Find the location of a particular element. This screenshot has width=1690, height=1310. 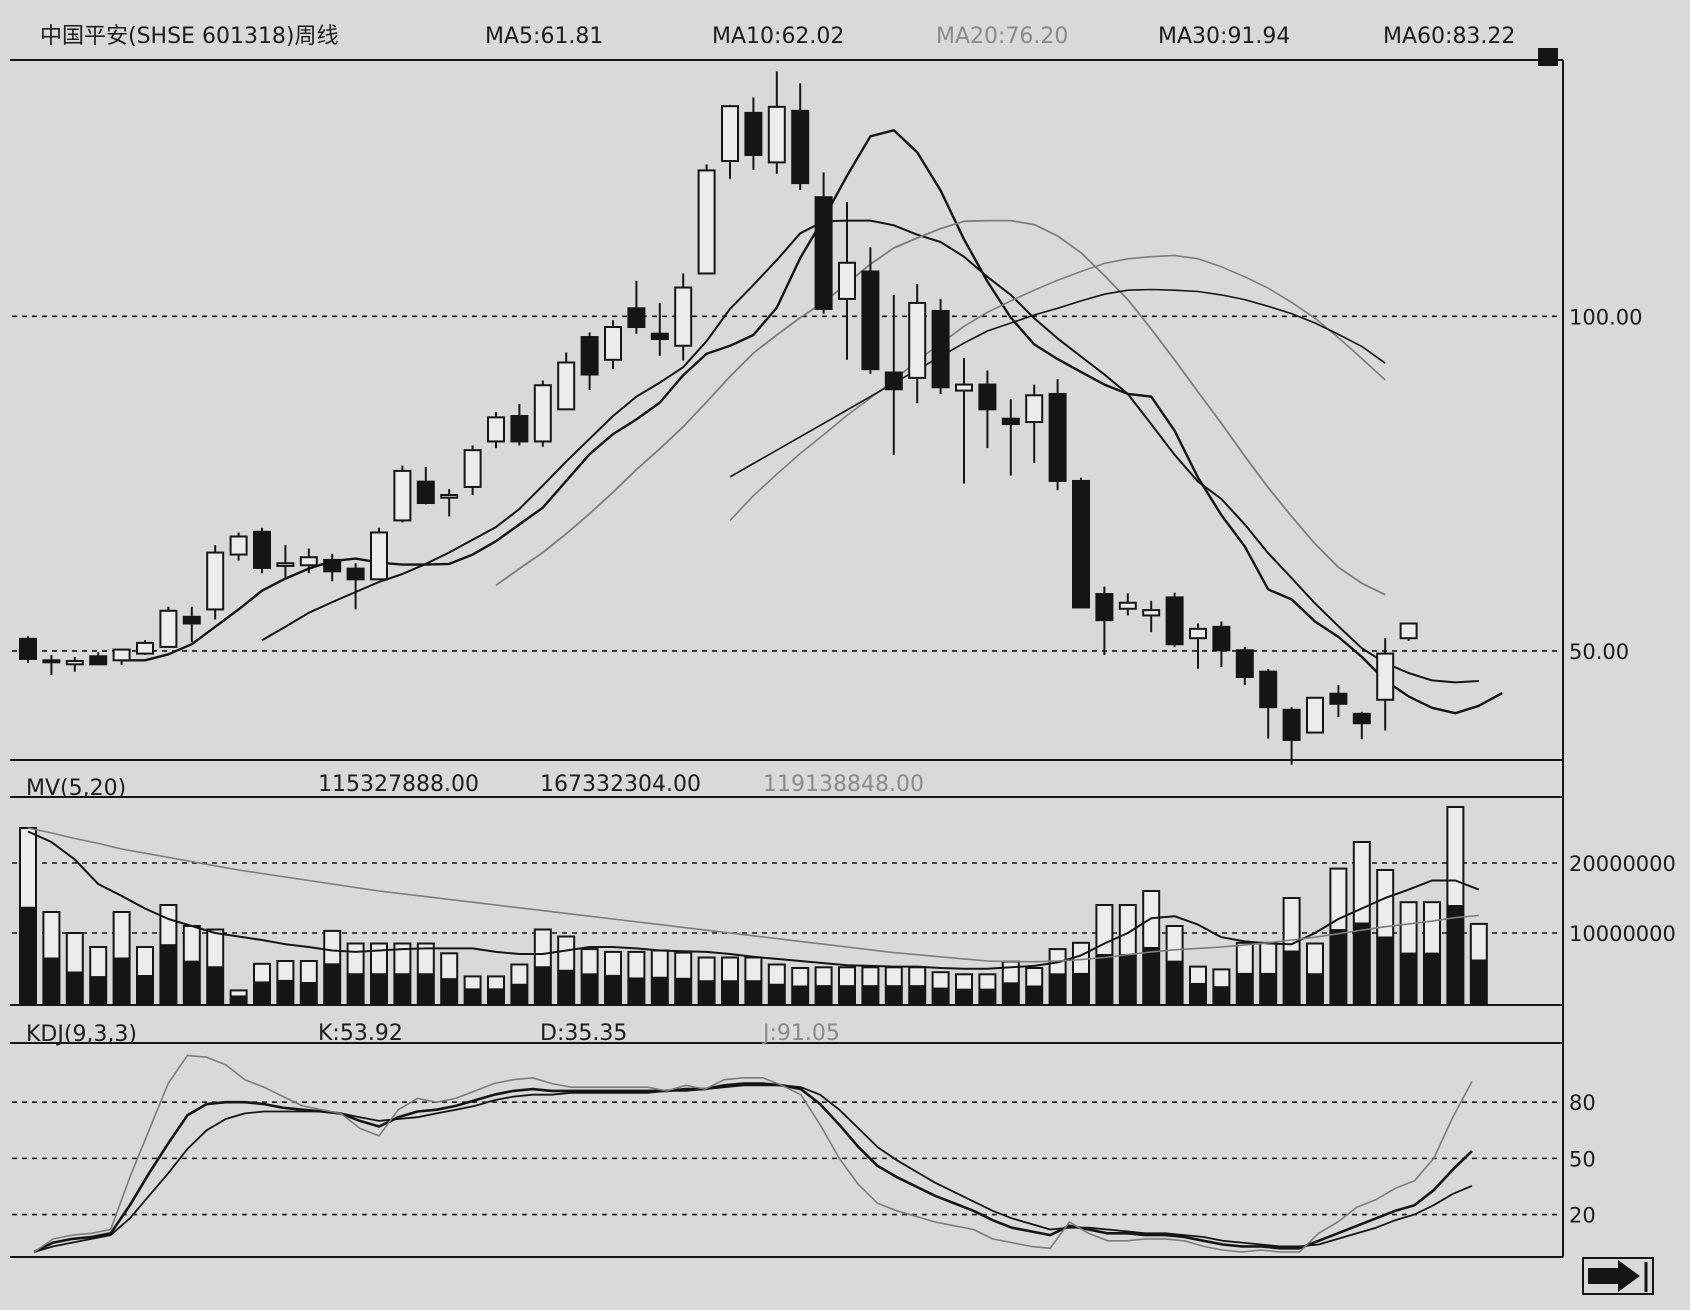

kdj-tick-label: 80 is located at coordinates (1582, 1103).